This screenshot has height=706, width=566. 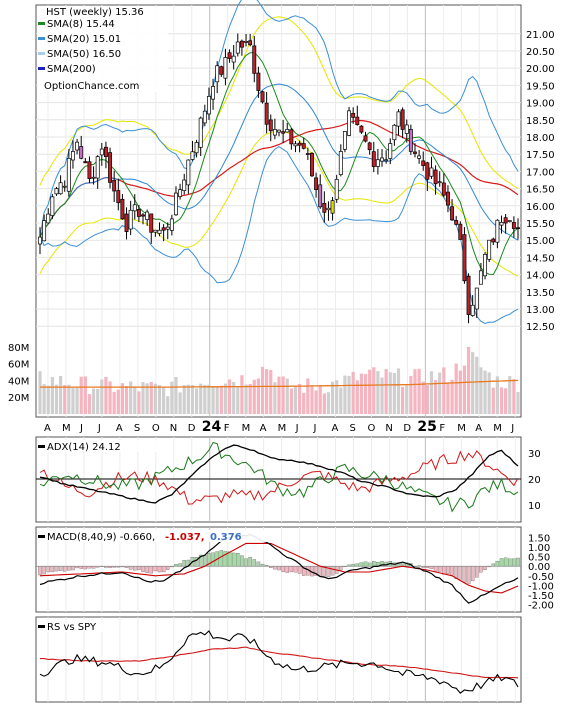 What do you see at coordinates (192, 428) in the screenshot?
I see `x-tick-label: D` at bounding box center [192, 428].